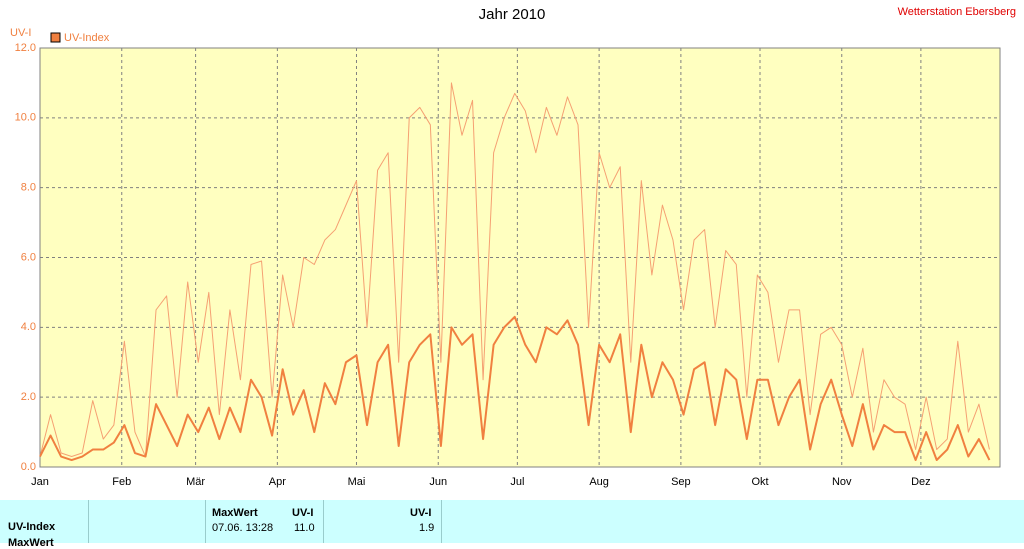  I want to click on y-tick-label: 12.0, so click(25, 48).